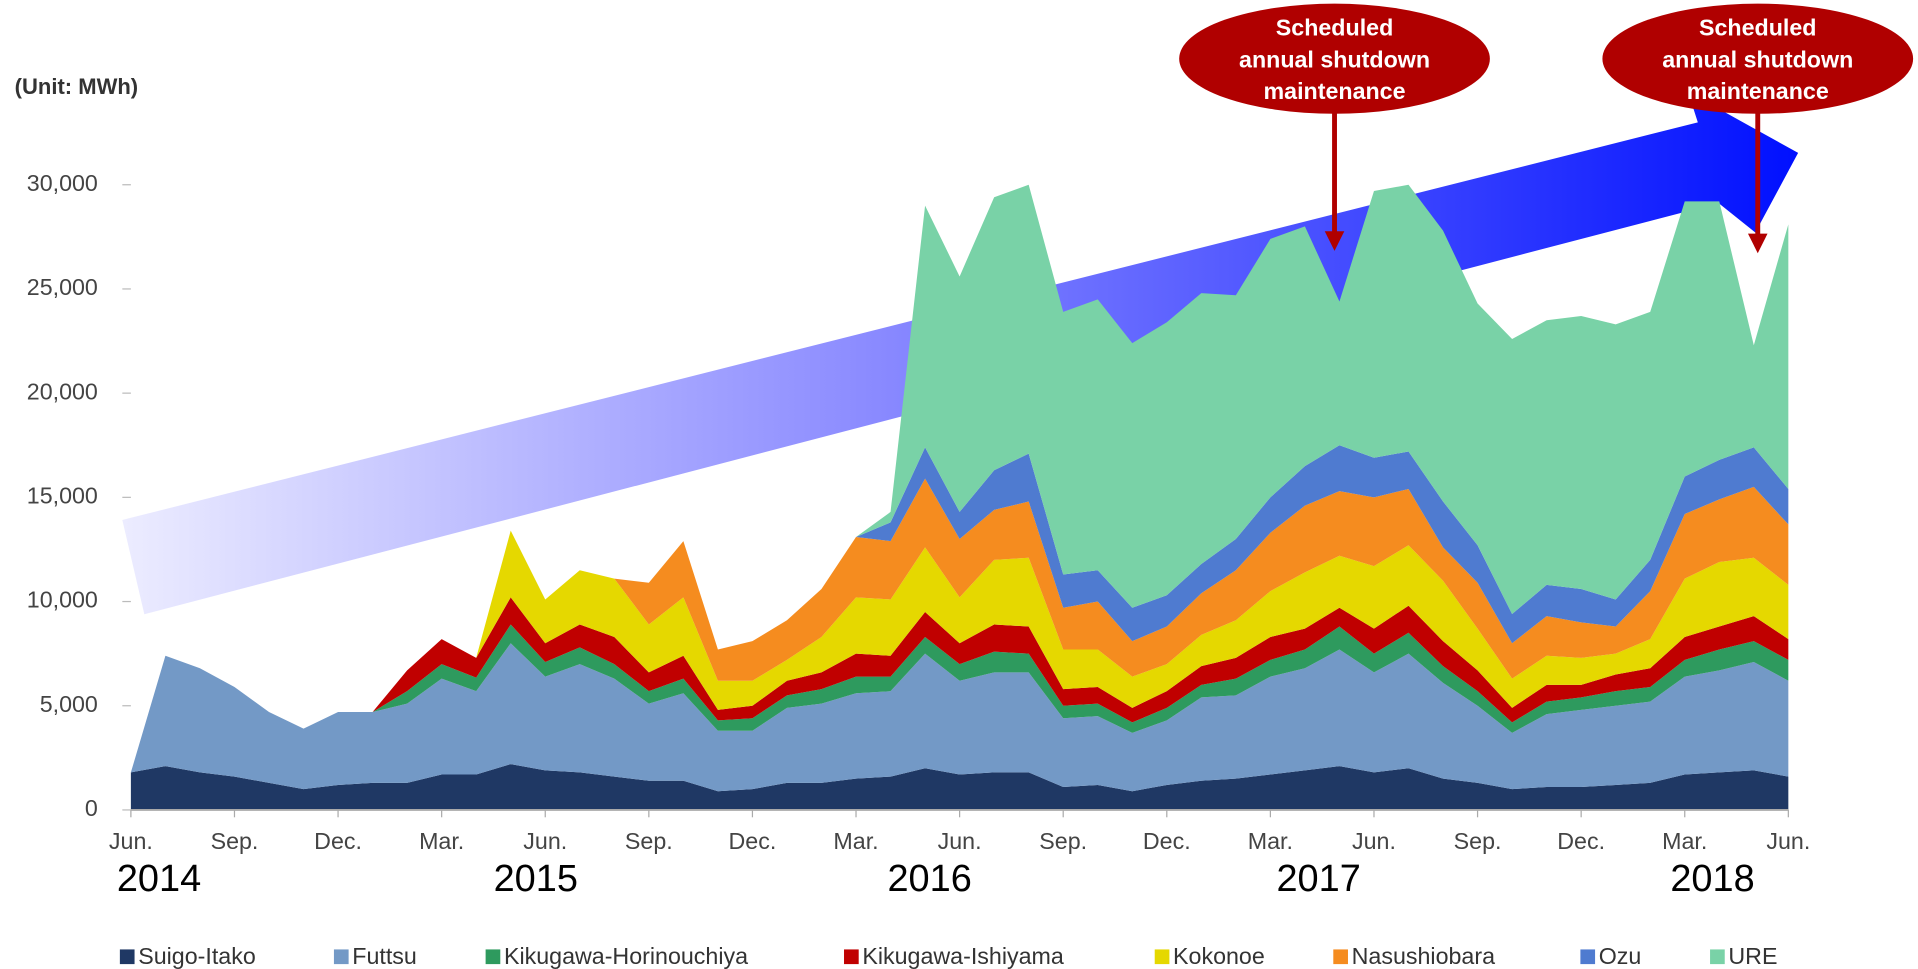 The image size is (1918, 969). What do you see at coordinates (62, 600) in the screenshot?
I see `y-tick-label: 10,000` at bounding box center [62, 600].